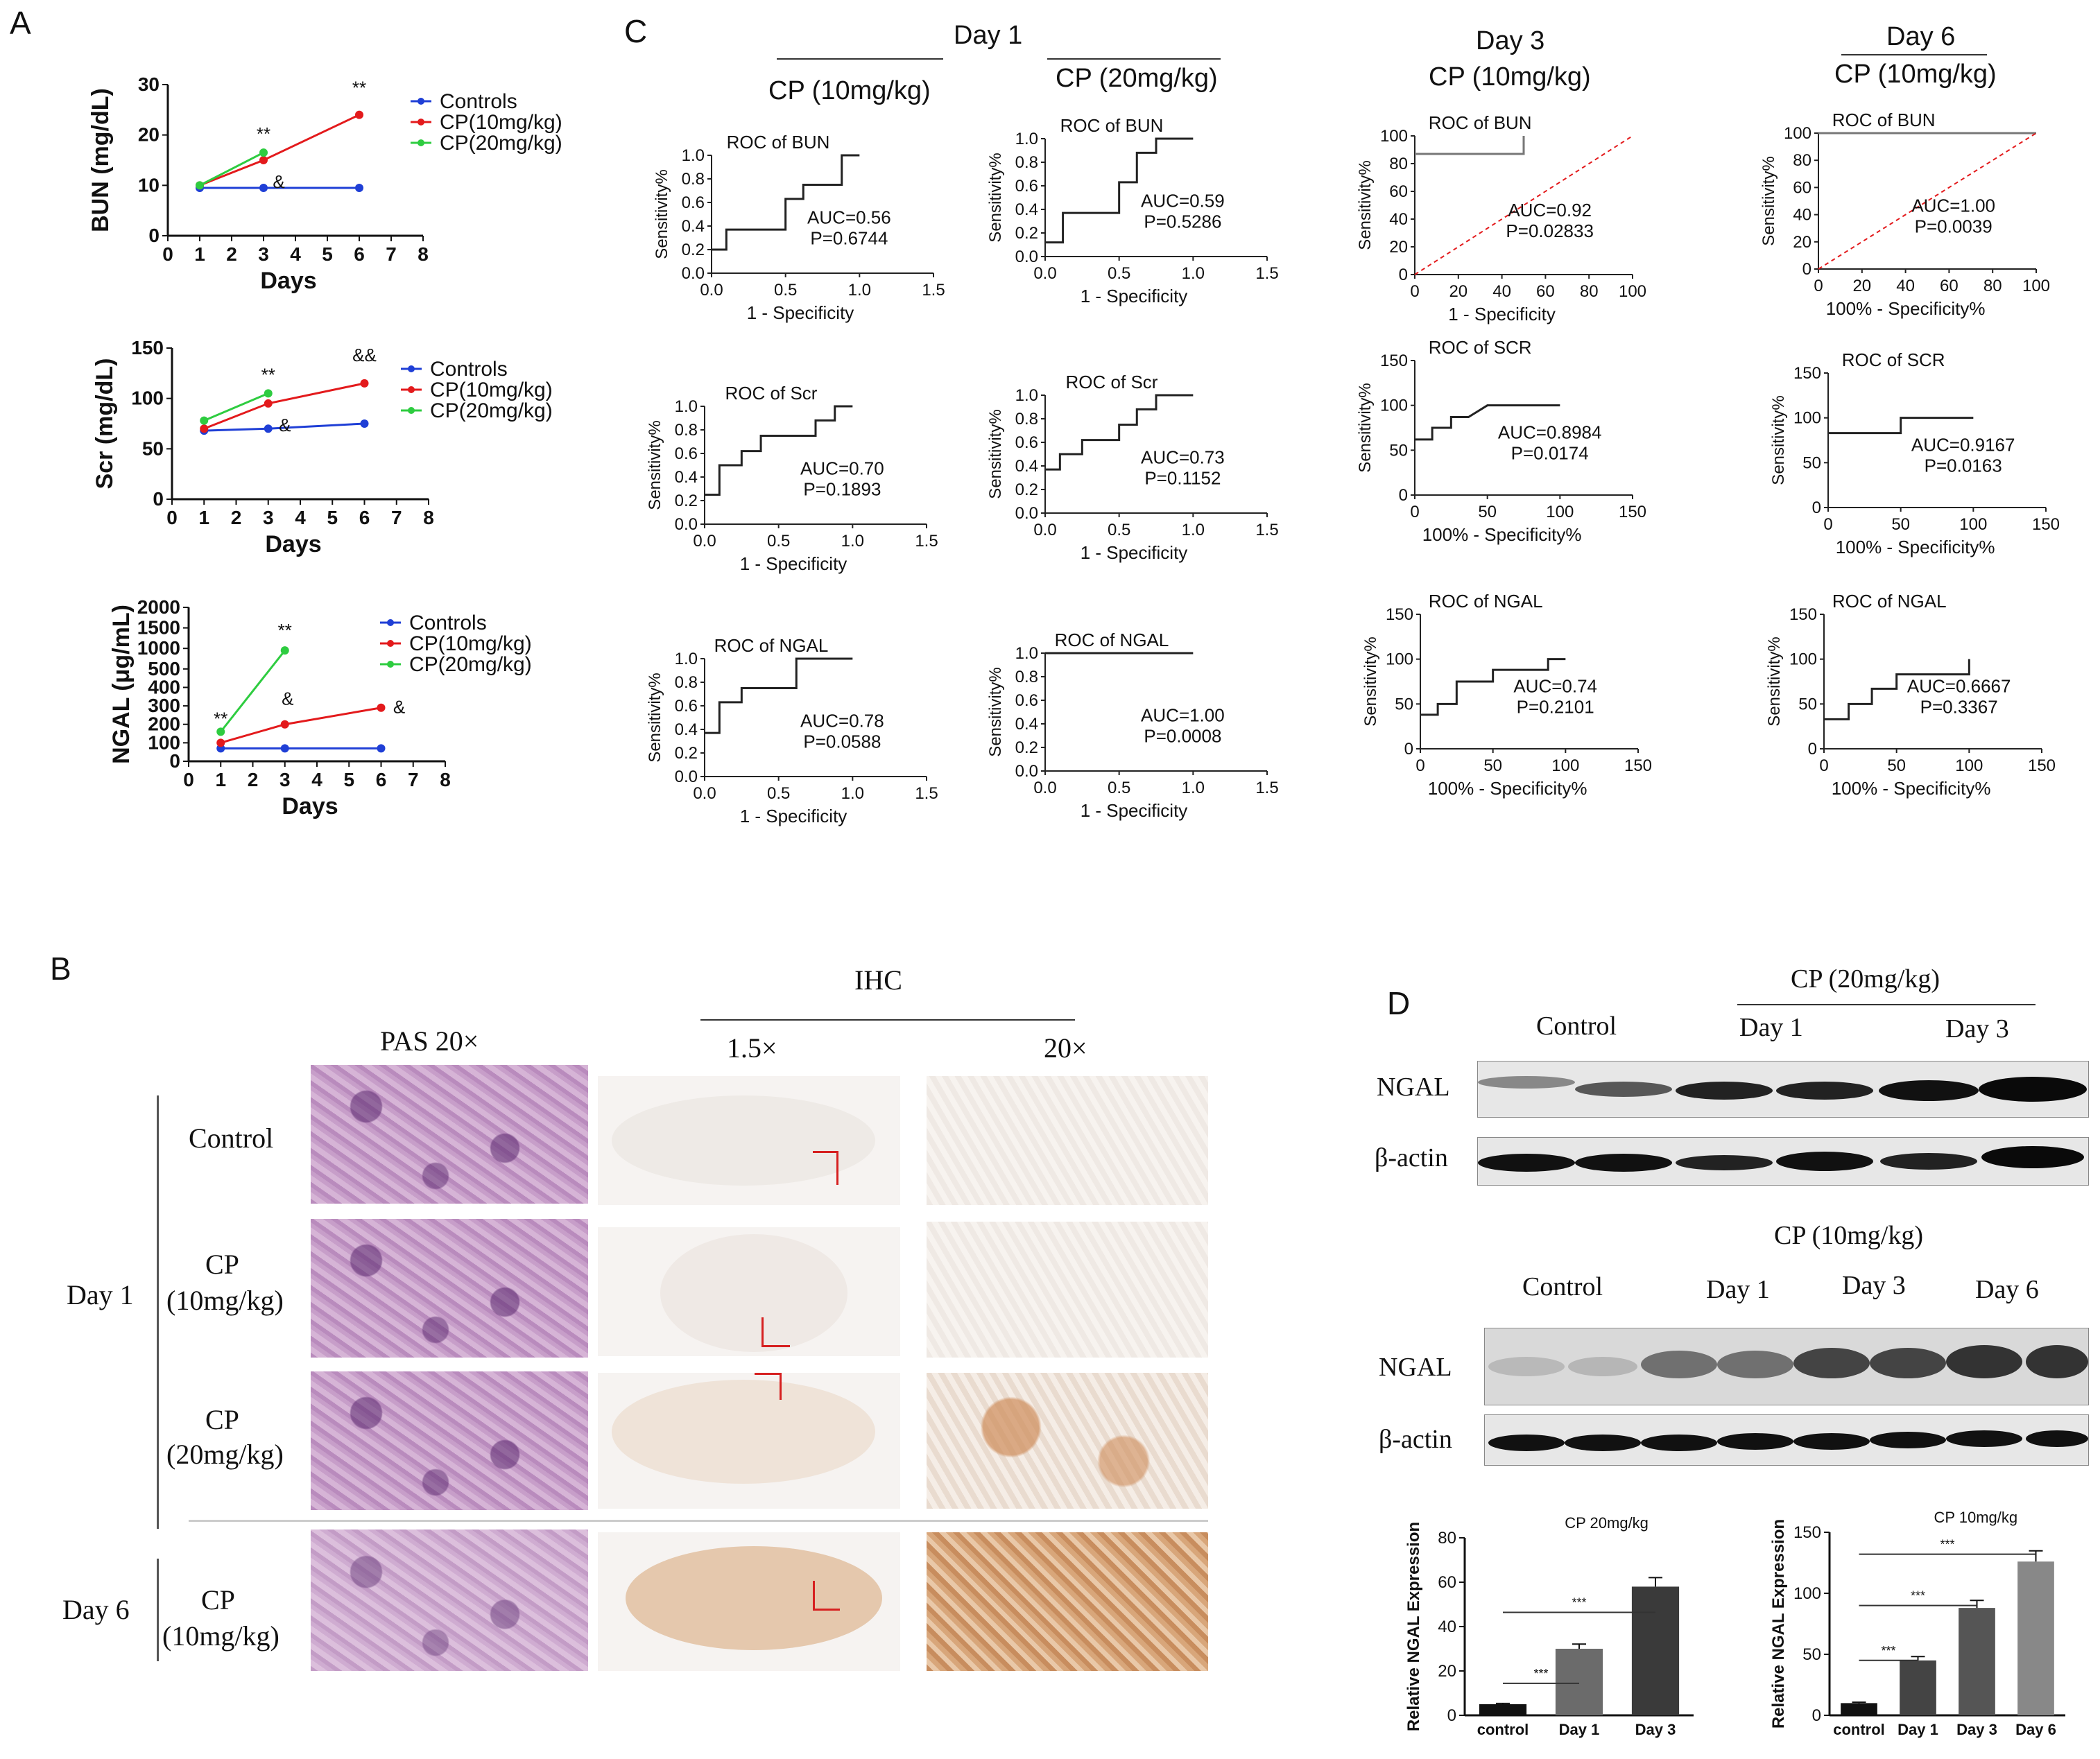 This screenshot has height=1759, width=2100. What do you see at coordinates (225, 1300) in the screenshot?
I see `row-label-cp10-l2: (10mg/kg)` at bounding box center [225, 1300].